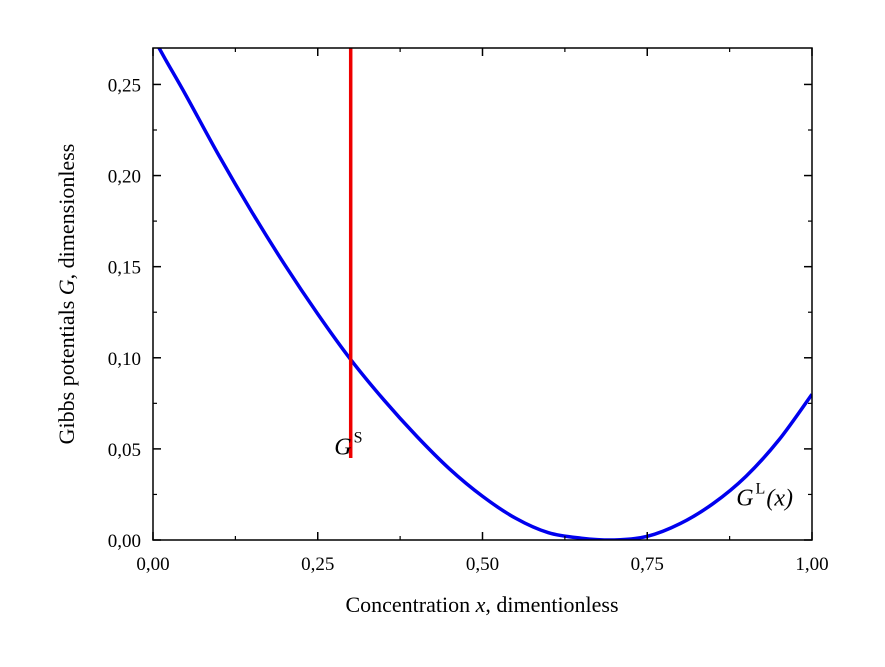 The image size is (885, 667). I want to click on x-tick-label: 0,25, so click(317, 564).